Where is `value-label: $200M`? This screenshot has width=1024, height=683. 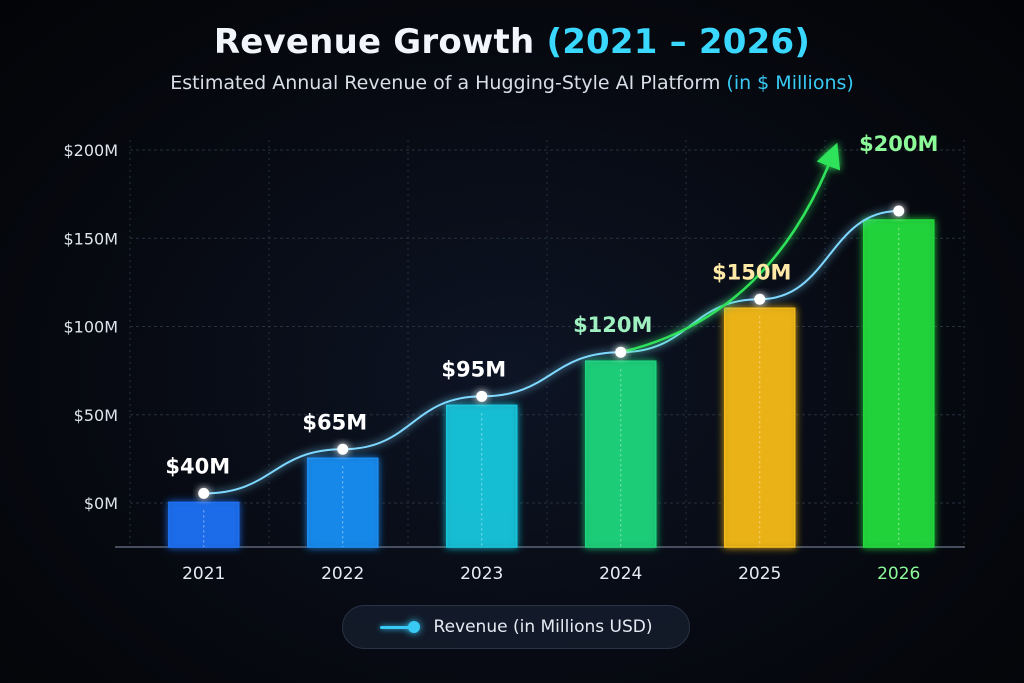
value-label: $200M is located at coordinates (898, 144).